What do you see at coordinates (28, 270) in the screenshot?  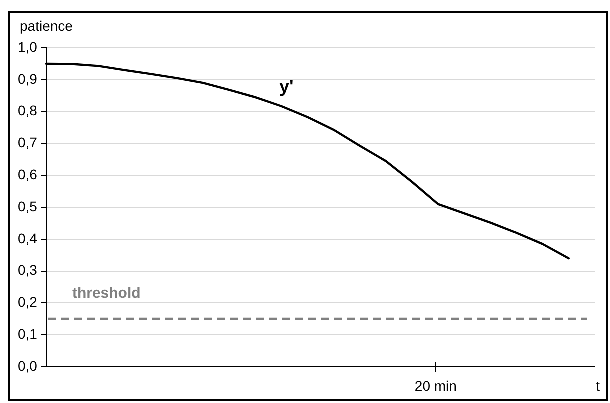 I see `y-tick-label: 0,3` at bounding box center [28, 270].